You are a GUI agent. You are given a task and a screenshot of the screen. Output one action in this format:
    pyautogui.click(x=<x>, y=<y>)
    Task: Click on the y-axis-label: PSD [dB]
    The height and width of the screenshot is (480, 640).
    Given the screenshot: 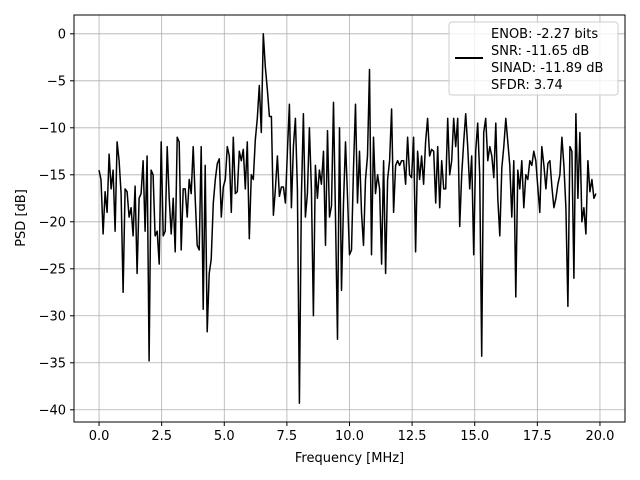 What is the action you would take?
    pyautogui.click(x=21, y=218)
    